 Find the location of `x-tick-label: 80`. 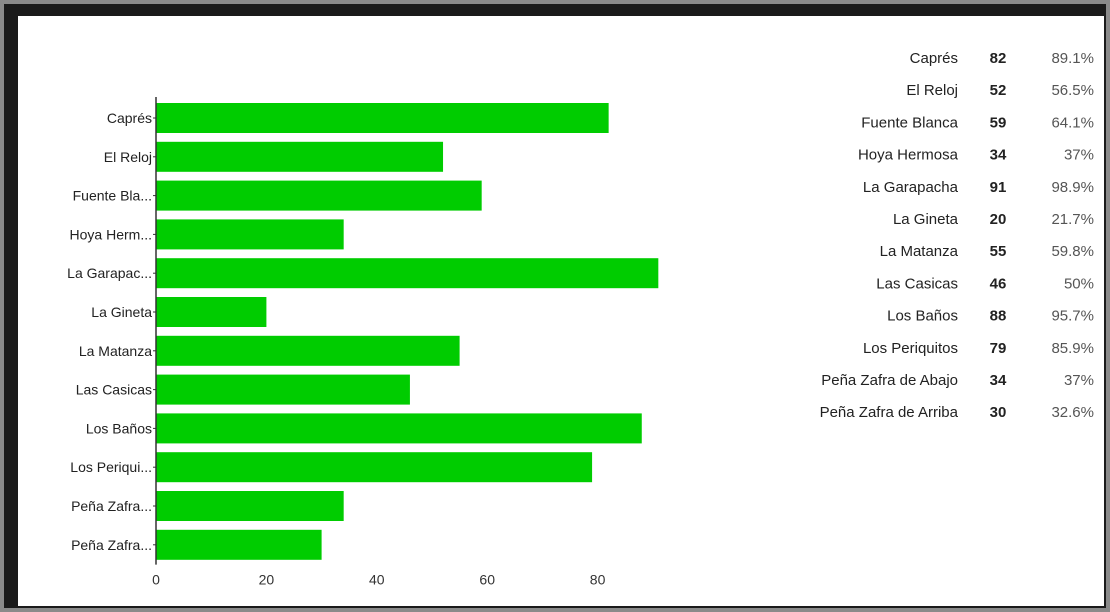

x-tick-label: 80 is located at coordinates (598, 580).